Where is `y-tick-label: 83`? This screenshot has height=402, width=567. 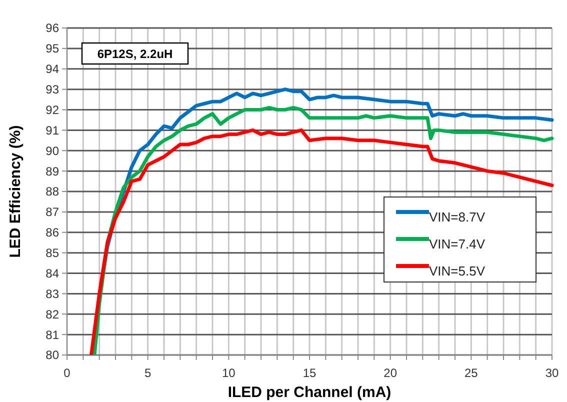
y-tick-label: 83 is located at coordinates (53, 293).